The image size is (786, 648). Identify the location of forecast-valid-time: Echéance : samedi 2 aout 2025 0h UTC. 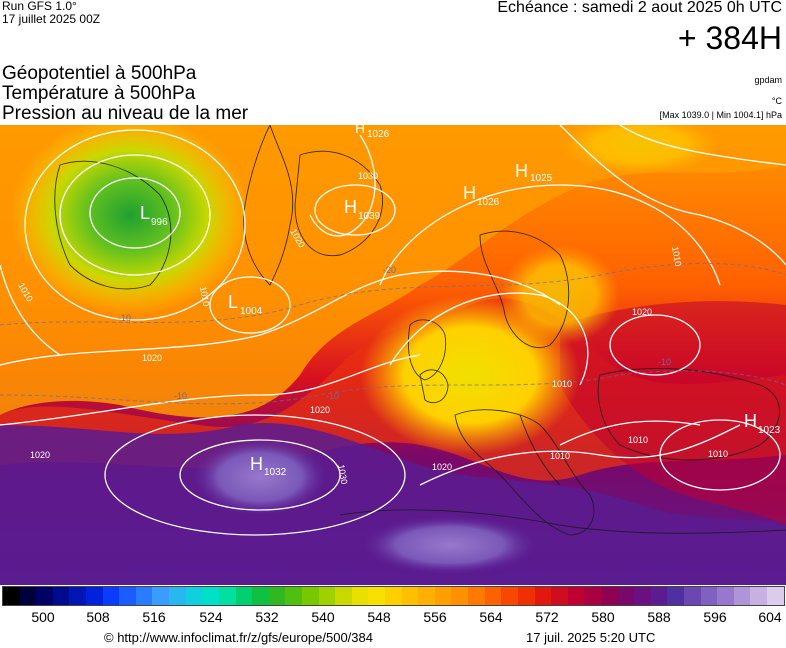
(639, 8).